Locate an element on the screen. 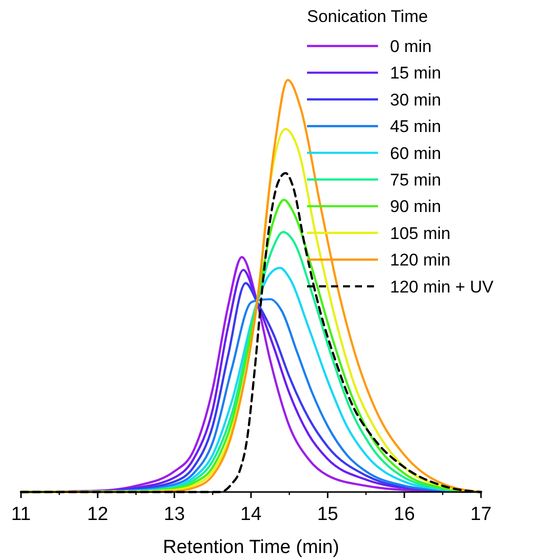 The width and height of the screenshot is (551, 559). legend-label: 90 min is located at coordinates (416, 206).